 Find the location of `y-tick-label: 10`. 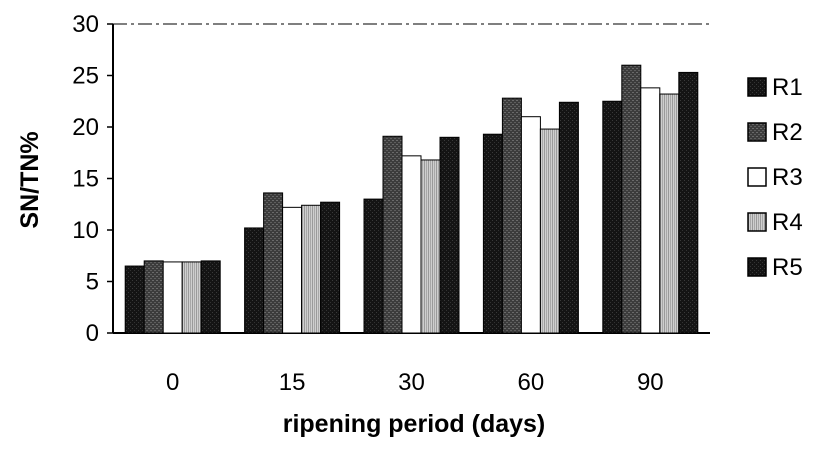

y-tick-label: 10 is located at coordinates (85, 230).